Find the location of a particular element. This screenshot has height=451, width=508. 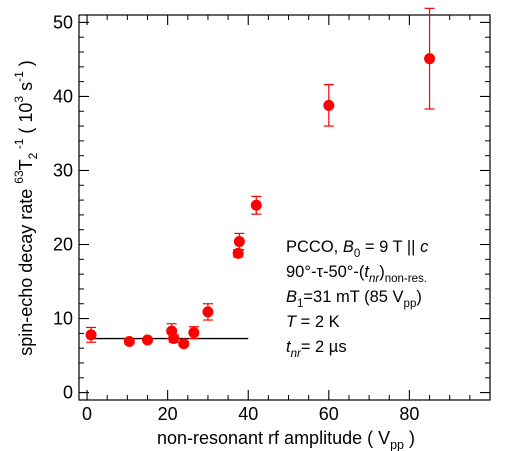

x-tick-label: 0 is located at coordinates (87, 414).